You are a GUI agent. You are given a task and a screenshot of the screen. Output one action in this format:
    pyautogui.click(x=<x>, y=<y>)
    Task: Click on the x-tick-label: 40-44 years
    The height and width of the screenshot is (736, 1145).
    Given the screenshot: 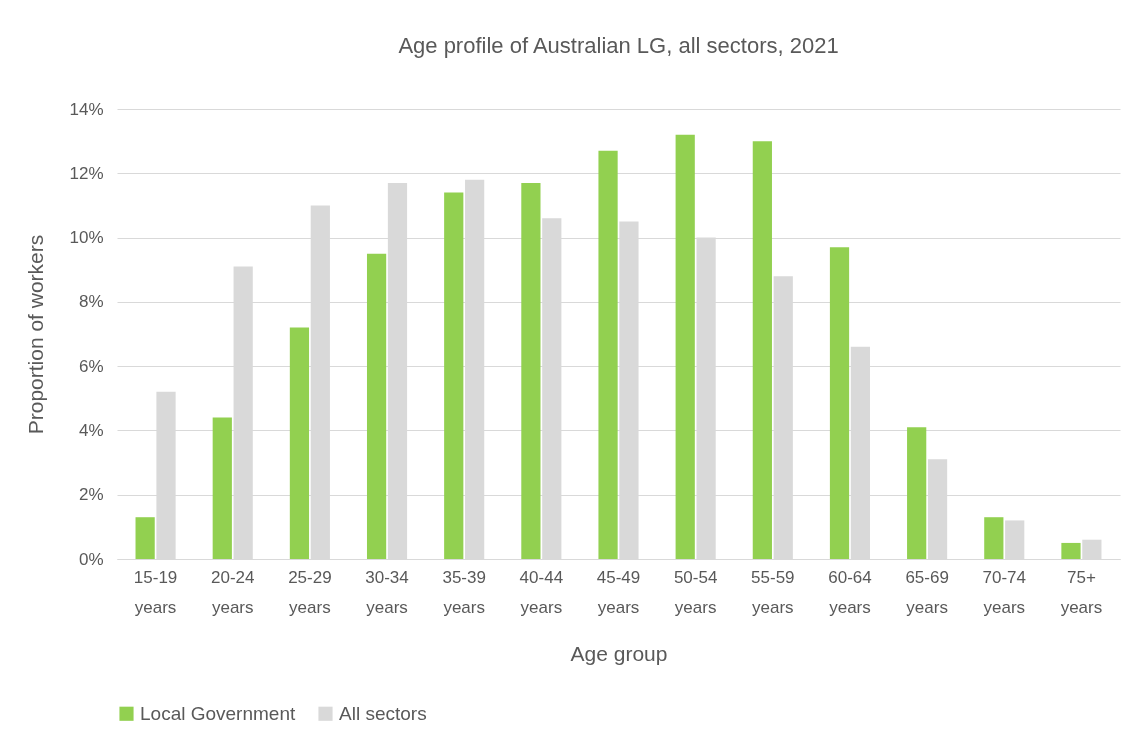 What is the action you would take?
    pyautogui.click(x=541, y=592)
    